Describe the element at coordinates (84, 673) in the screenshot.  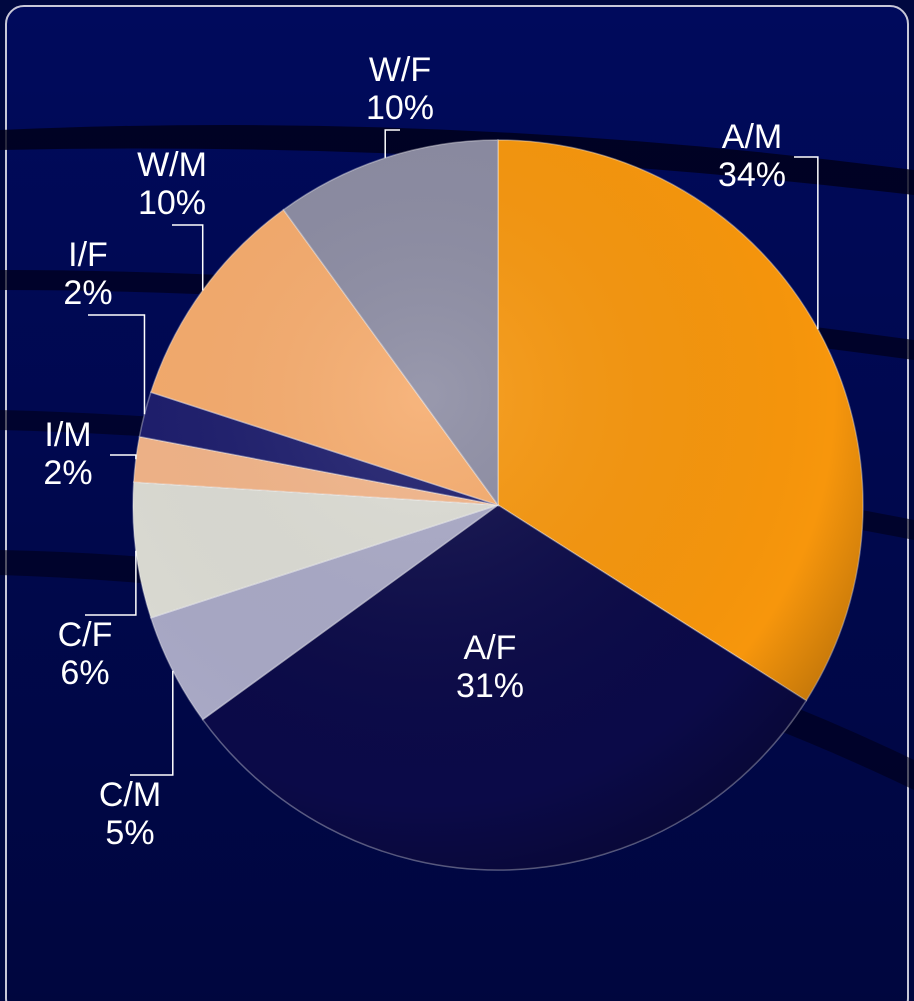
I see `slice-value-label: 6%` at that location.